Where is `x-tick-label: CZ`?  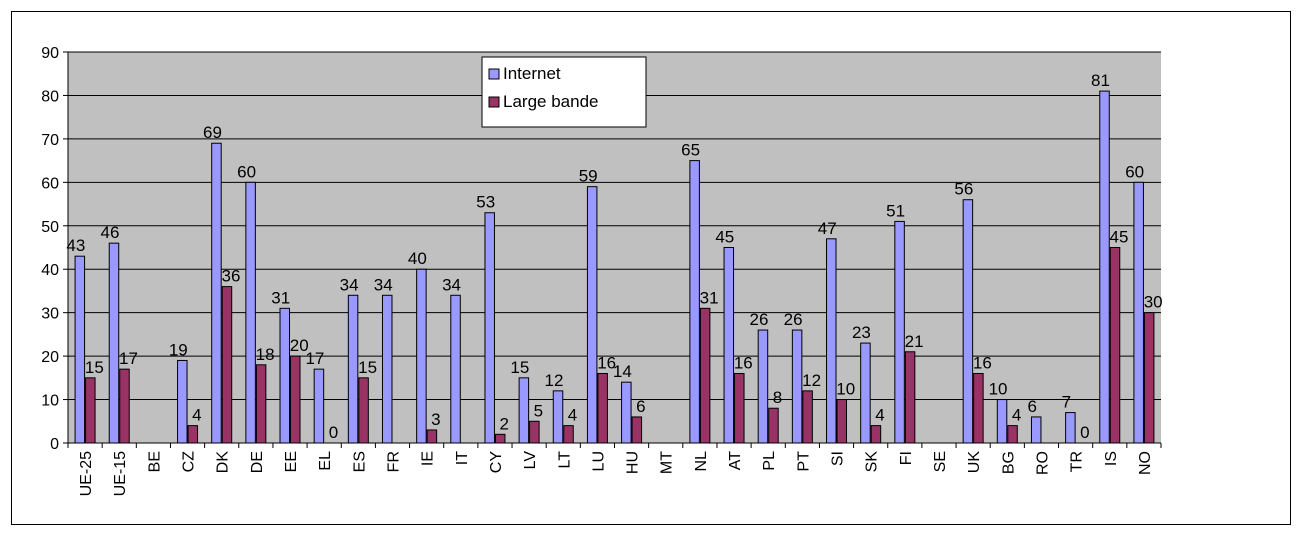 x-tick-label: CZ is located at coordinates (189, 462).